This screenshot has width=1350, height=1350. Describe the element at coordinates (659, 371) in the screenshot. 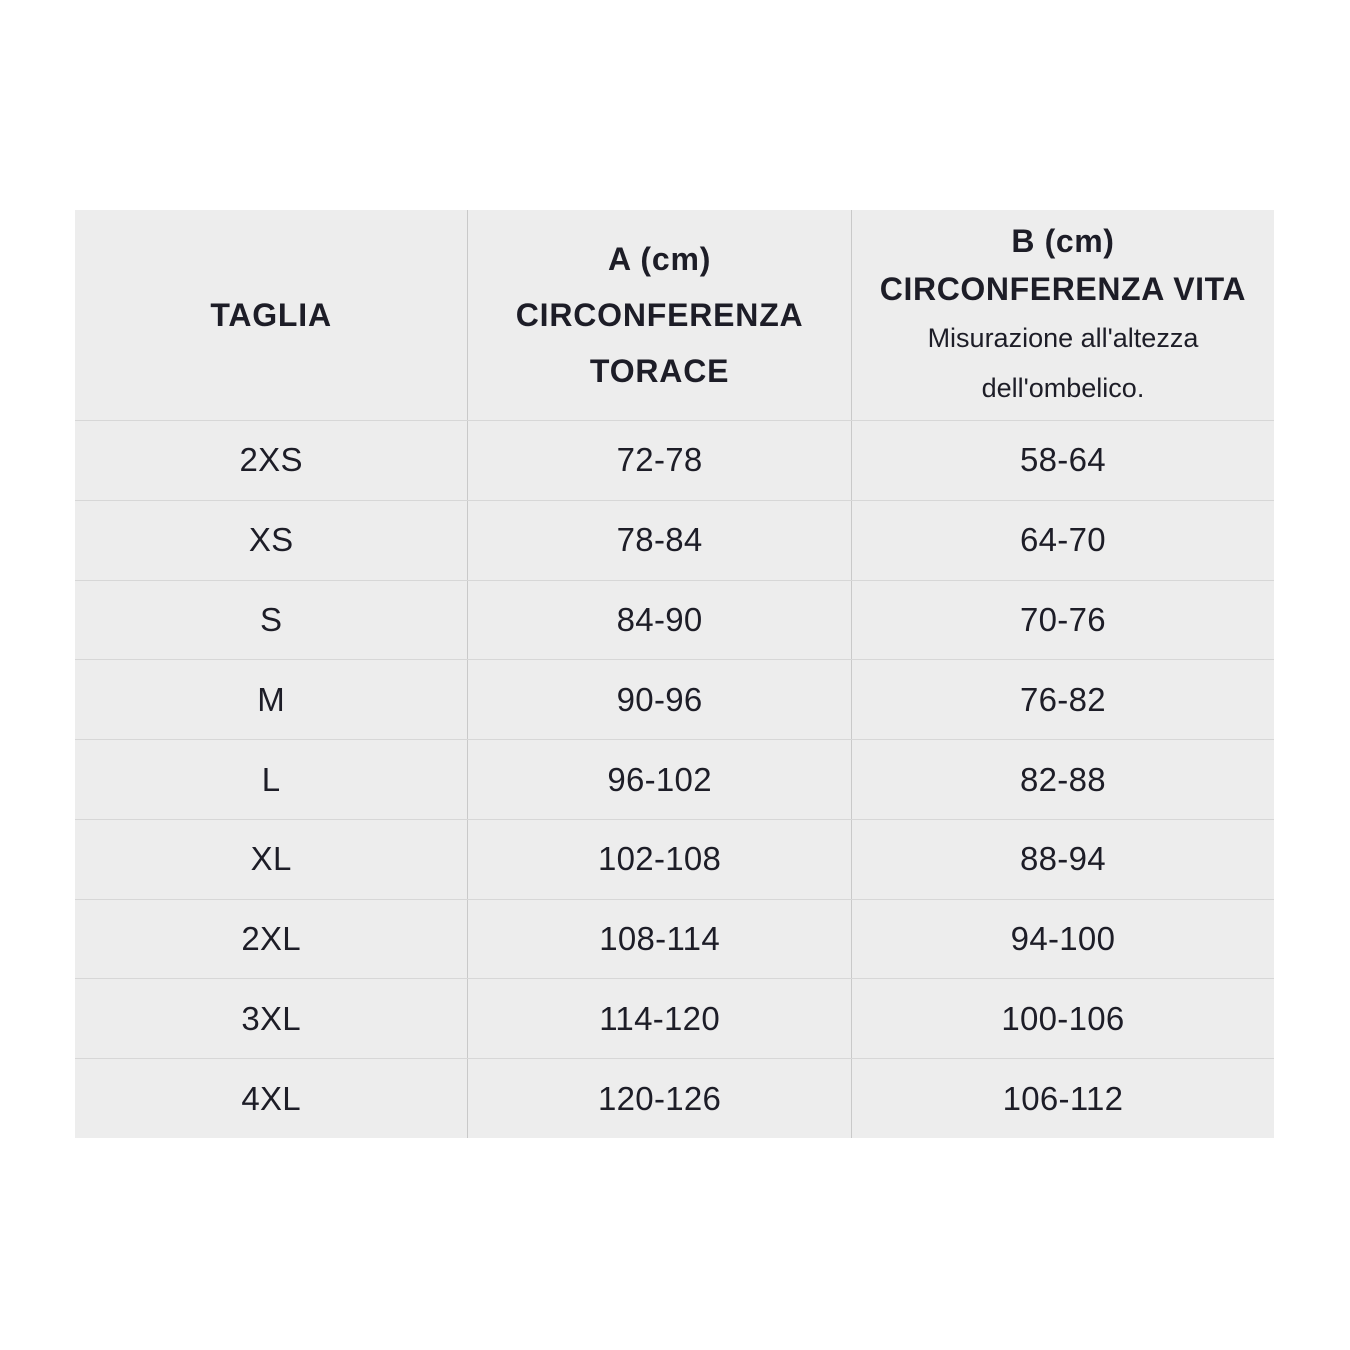

I see `header-a-label-line2: TORACE` at that location.